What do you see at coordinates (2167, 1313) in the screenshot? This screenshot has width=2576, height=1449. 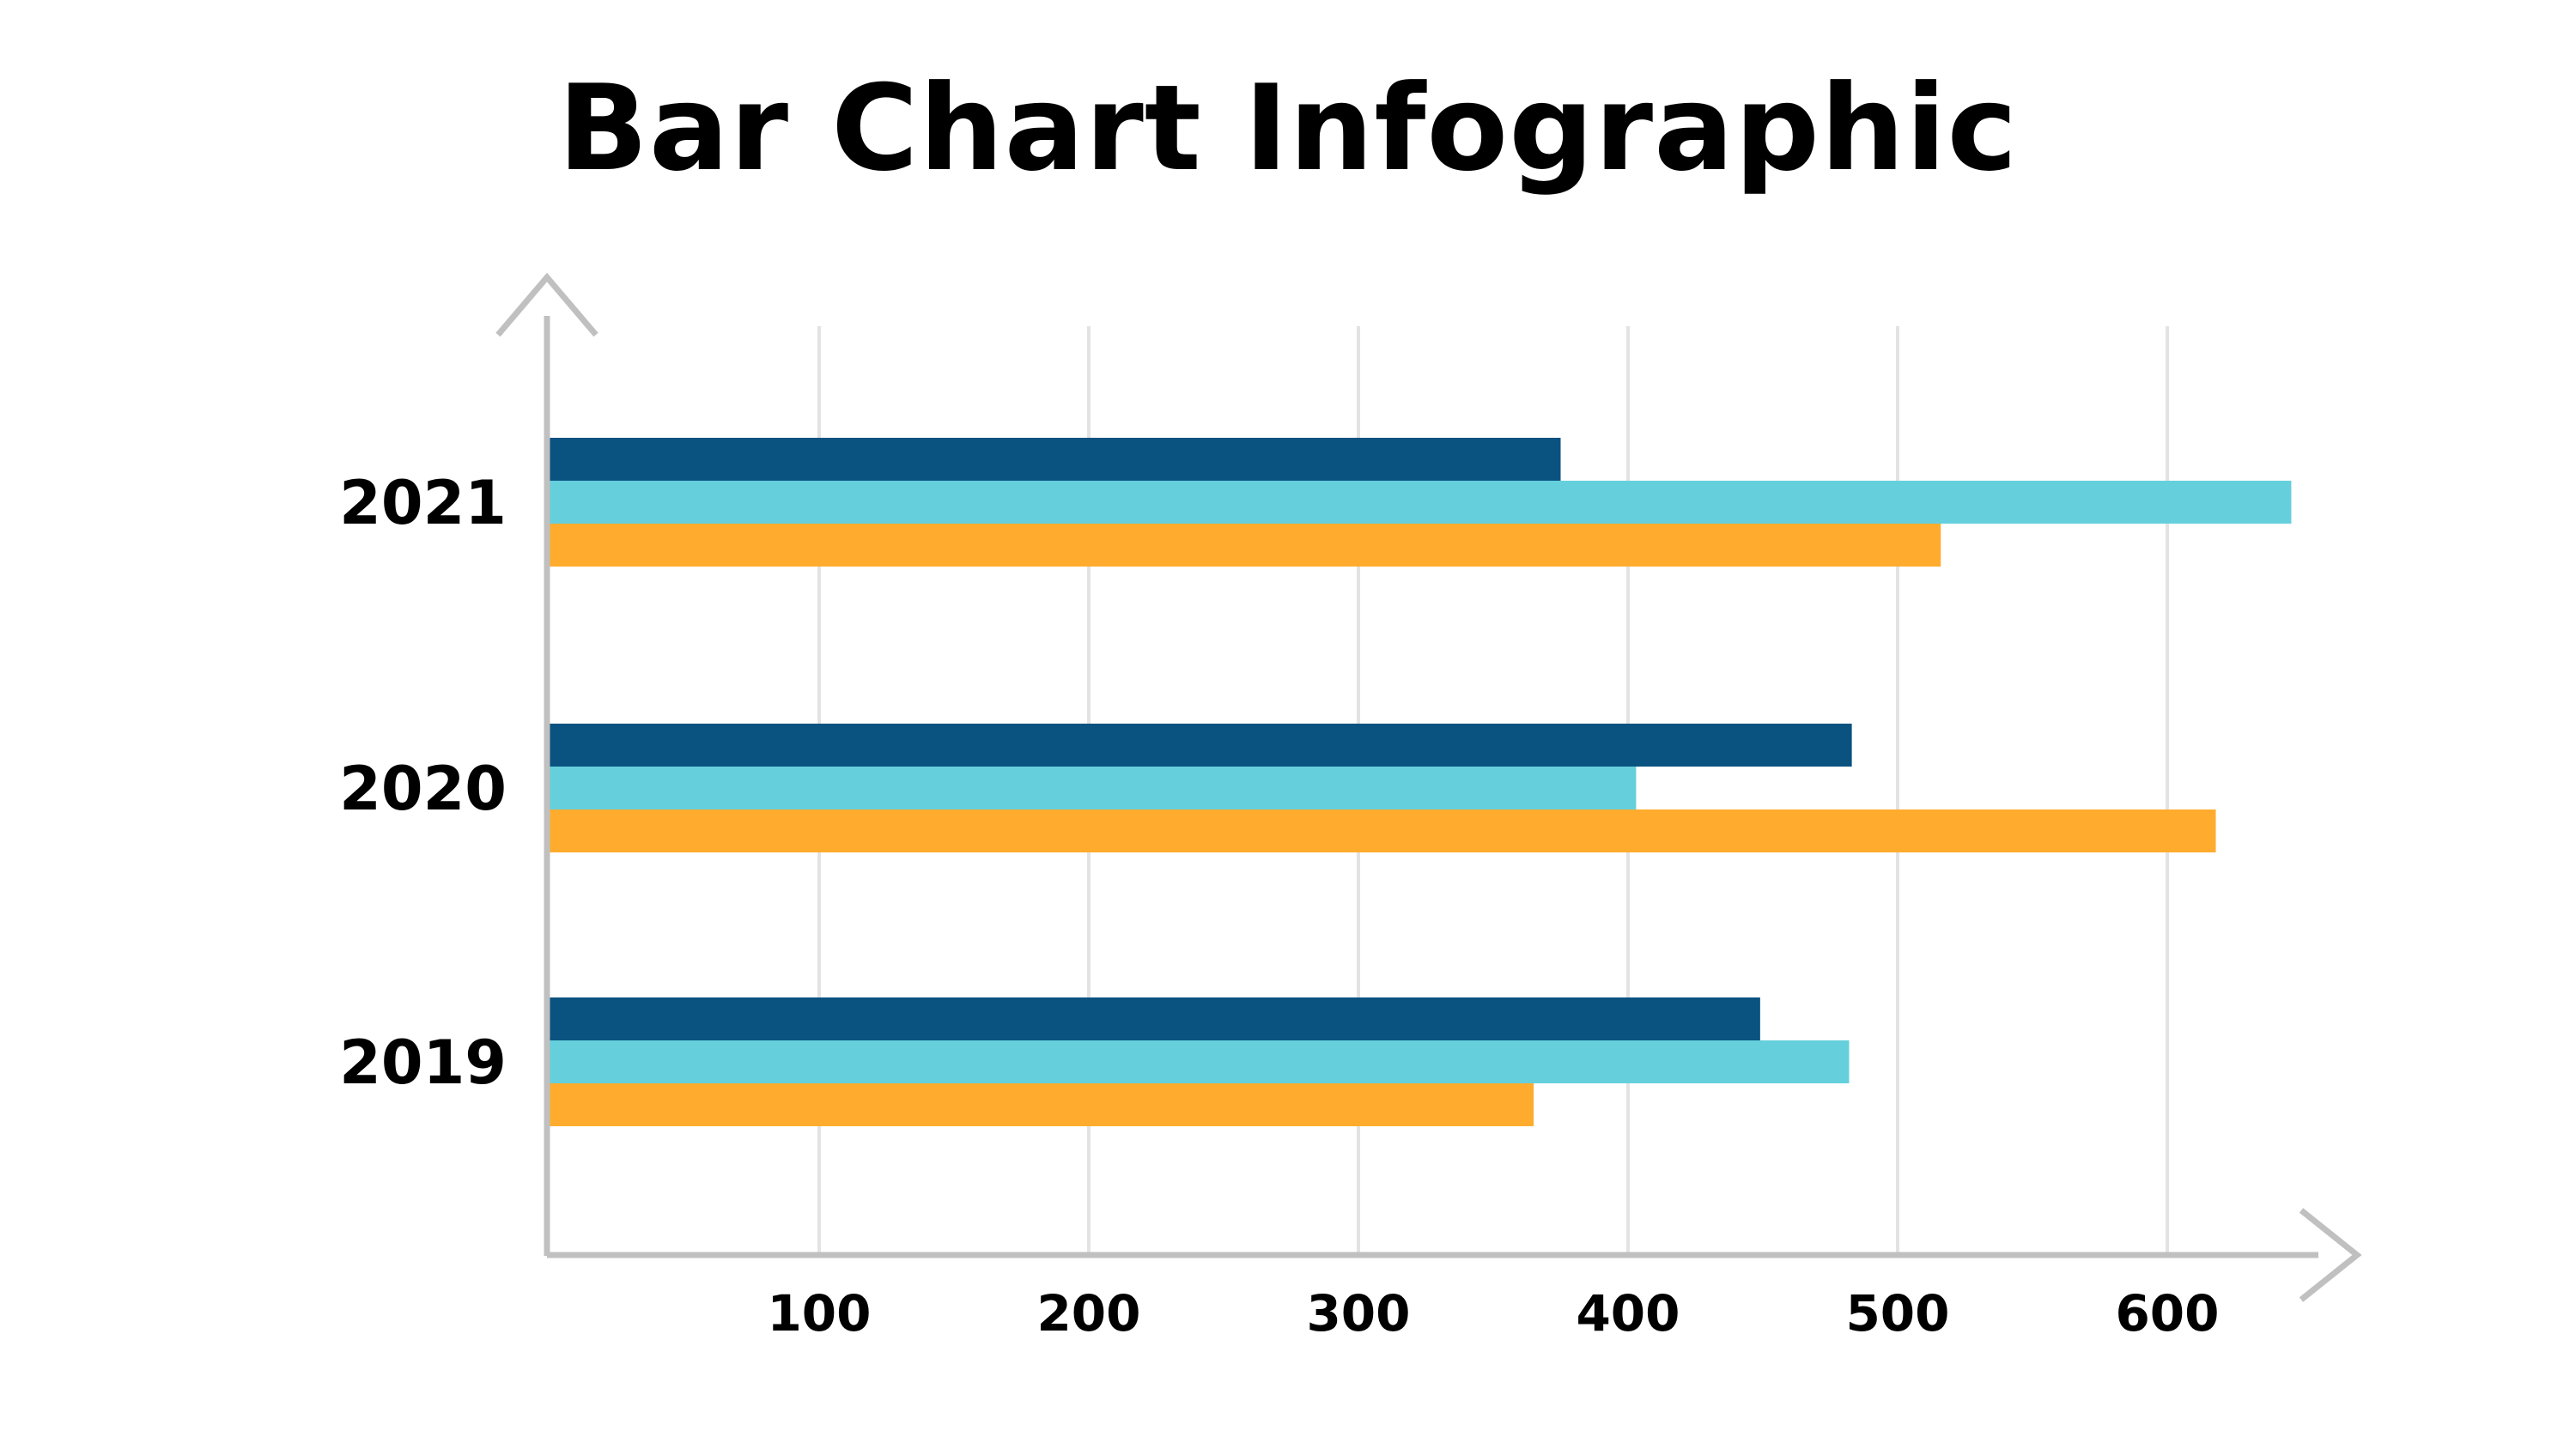 I see `x-tick-label: 600` at bounding box center [2167, 1313].